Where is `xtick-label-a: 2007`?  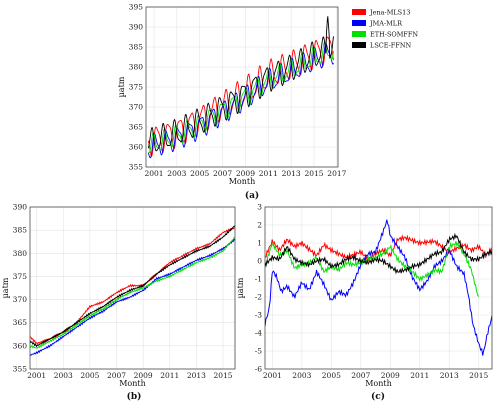
xtick-label-a: 2007 is located at coordinates (222, 173).